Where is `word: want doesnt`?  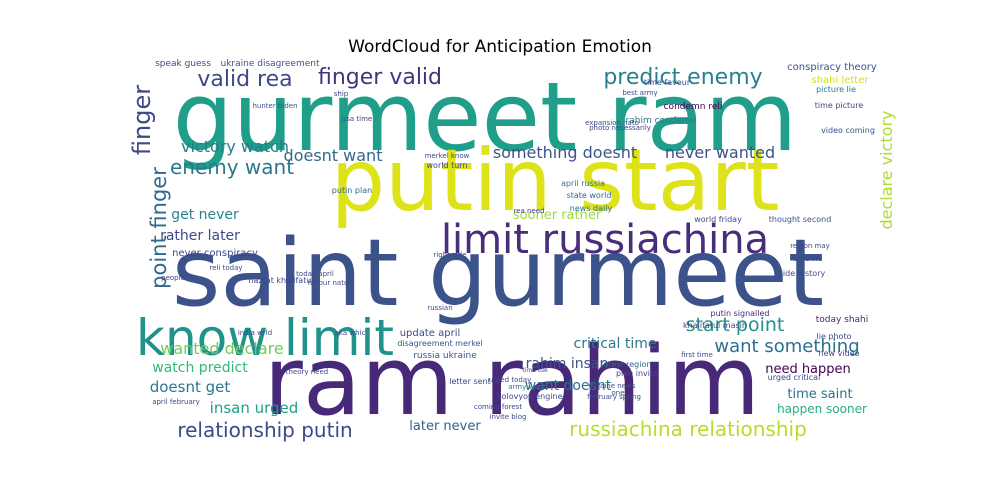
word: want doesnt is located at coordinates (568, 386).